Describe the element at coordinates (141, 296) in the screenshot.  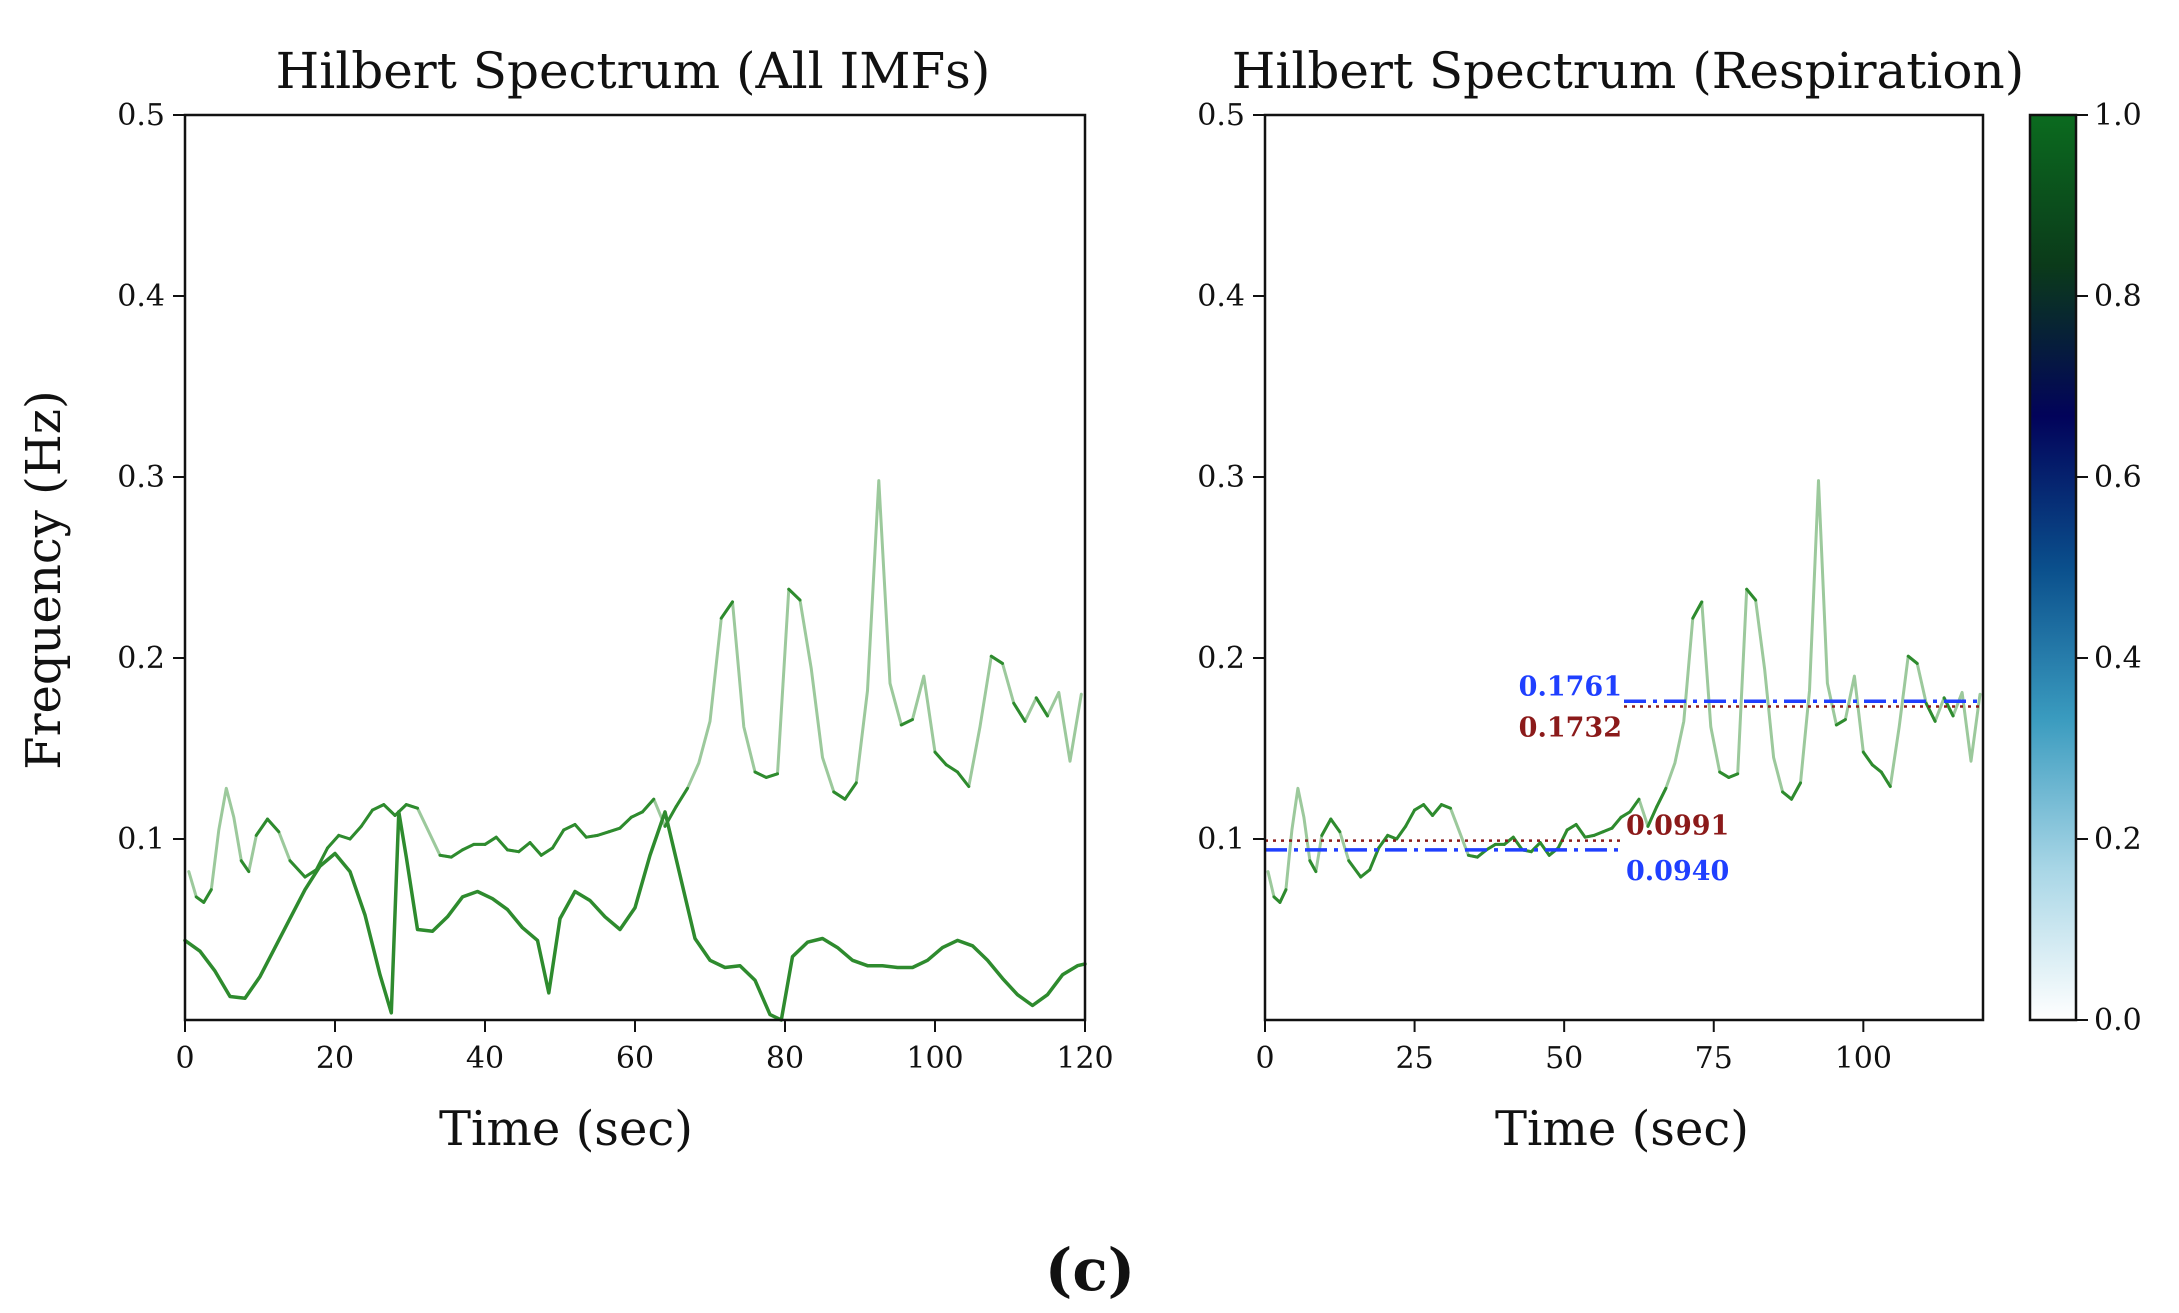
I see `left-y-tick-label: 0.4` at that location.